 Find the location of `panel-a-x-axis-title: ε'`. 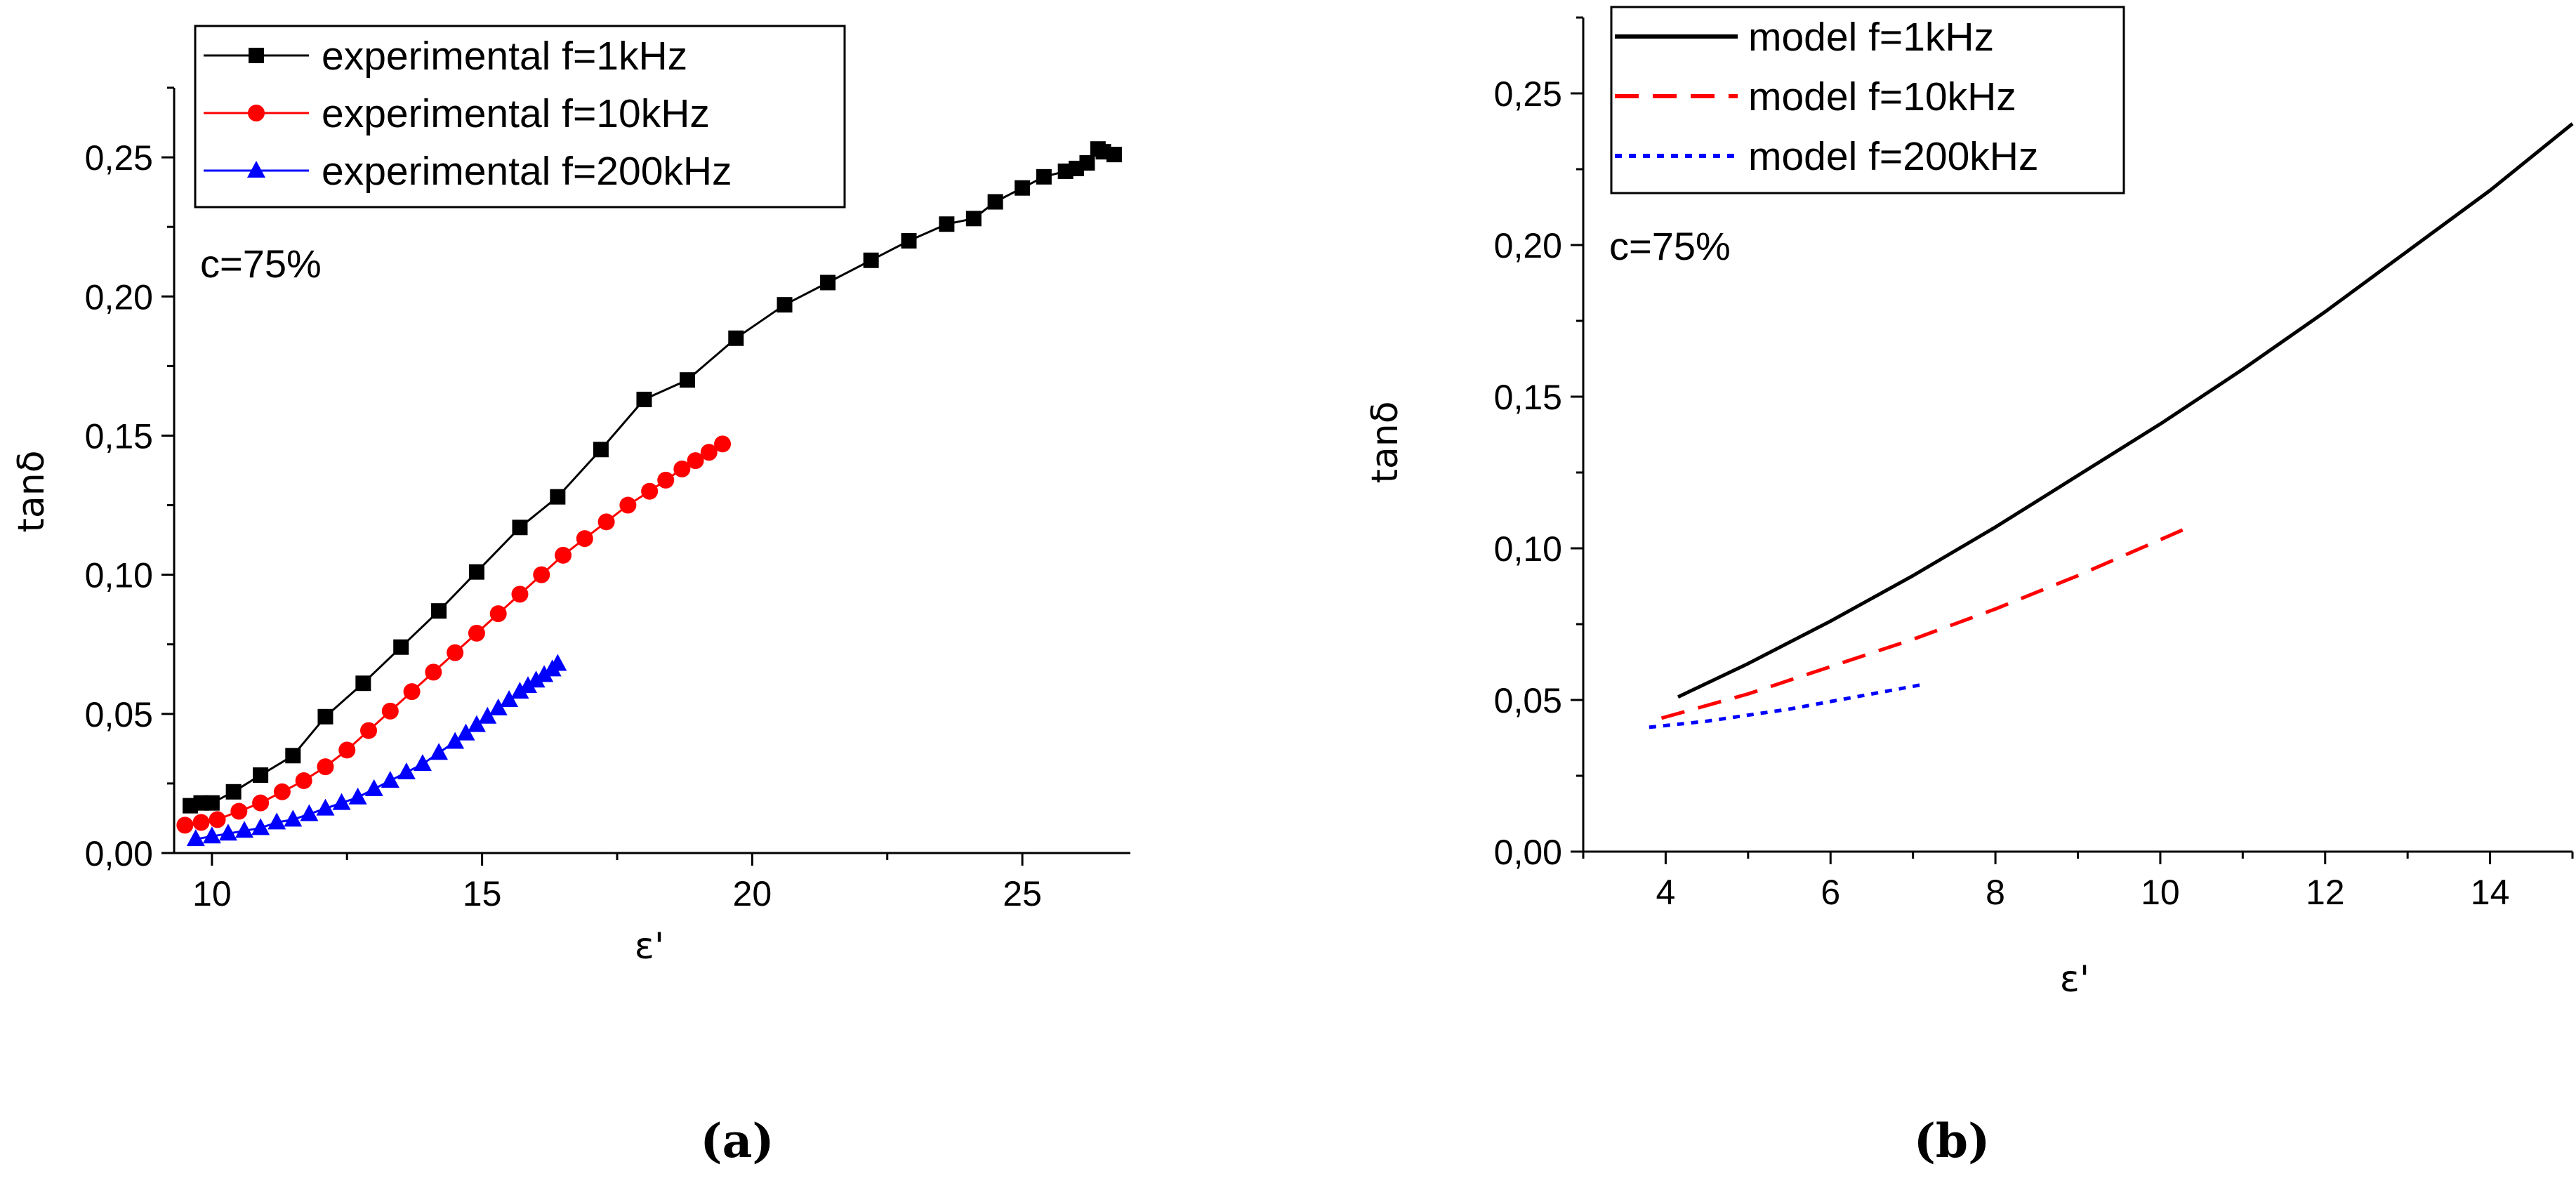

panel-a-x-axis-title: ε' is located at coordinates (649, 946).